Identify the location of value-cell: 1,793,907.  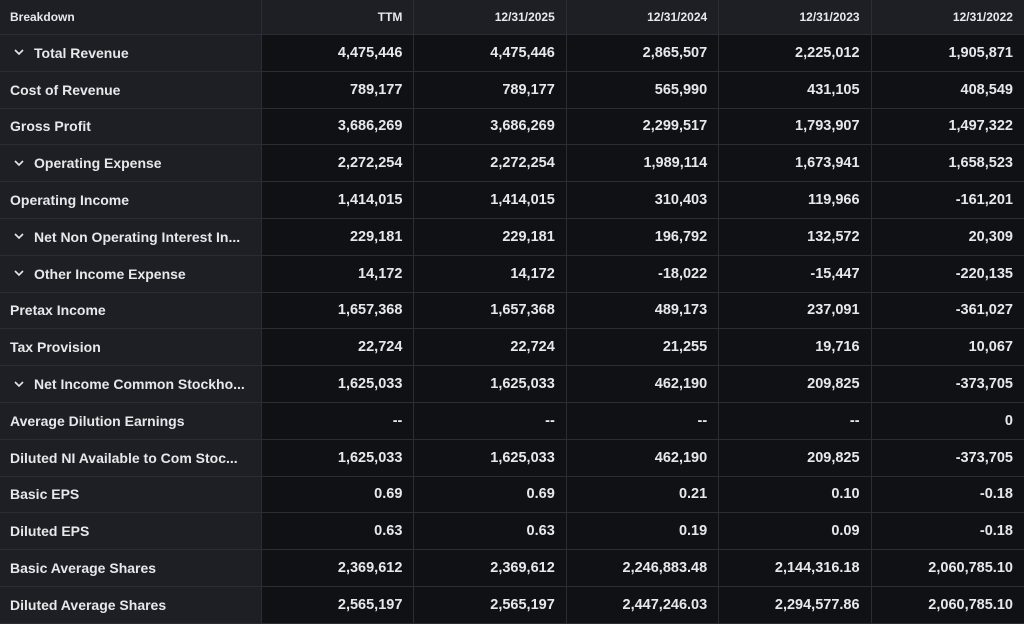
(795, 126).